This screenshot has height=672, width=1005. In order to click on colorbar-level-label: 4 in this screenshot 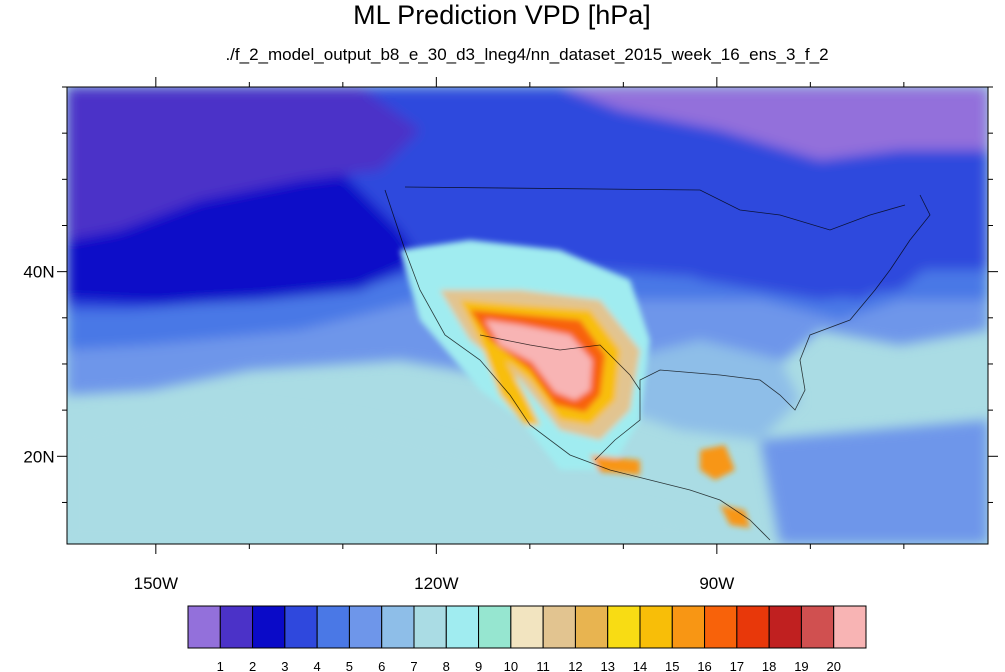, I will do `click(317, 665)`.